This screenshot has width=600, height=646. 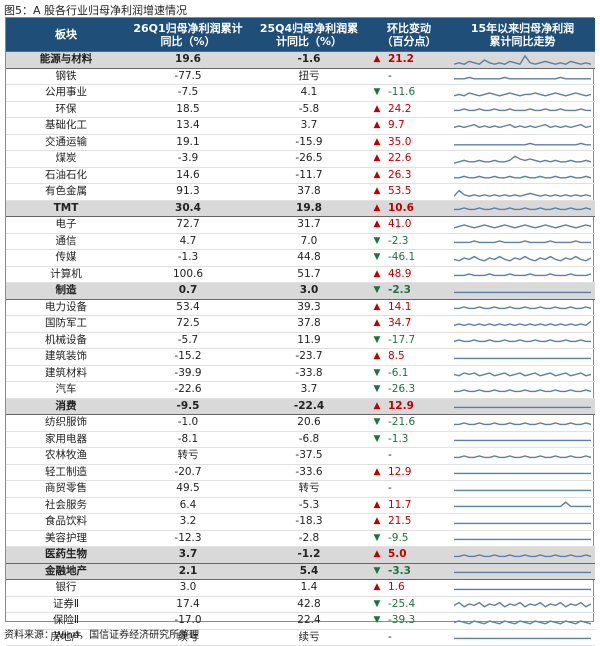 What do you see at coordinates (188, 126) in the screenshot?
I see `q1-yoy-cell: 13.4` at bounding box center [188, 126].